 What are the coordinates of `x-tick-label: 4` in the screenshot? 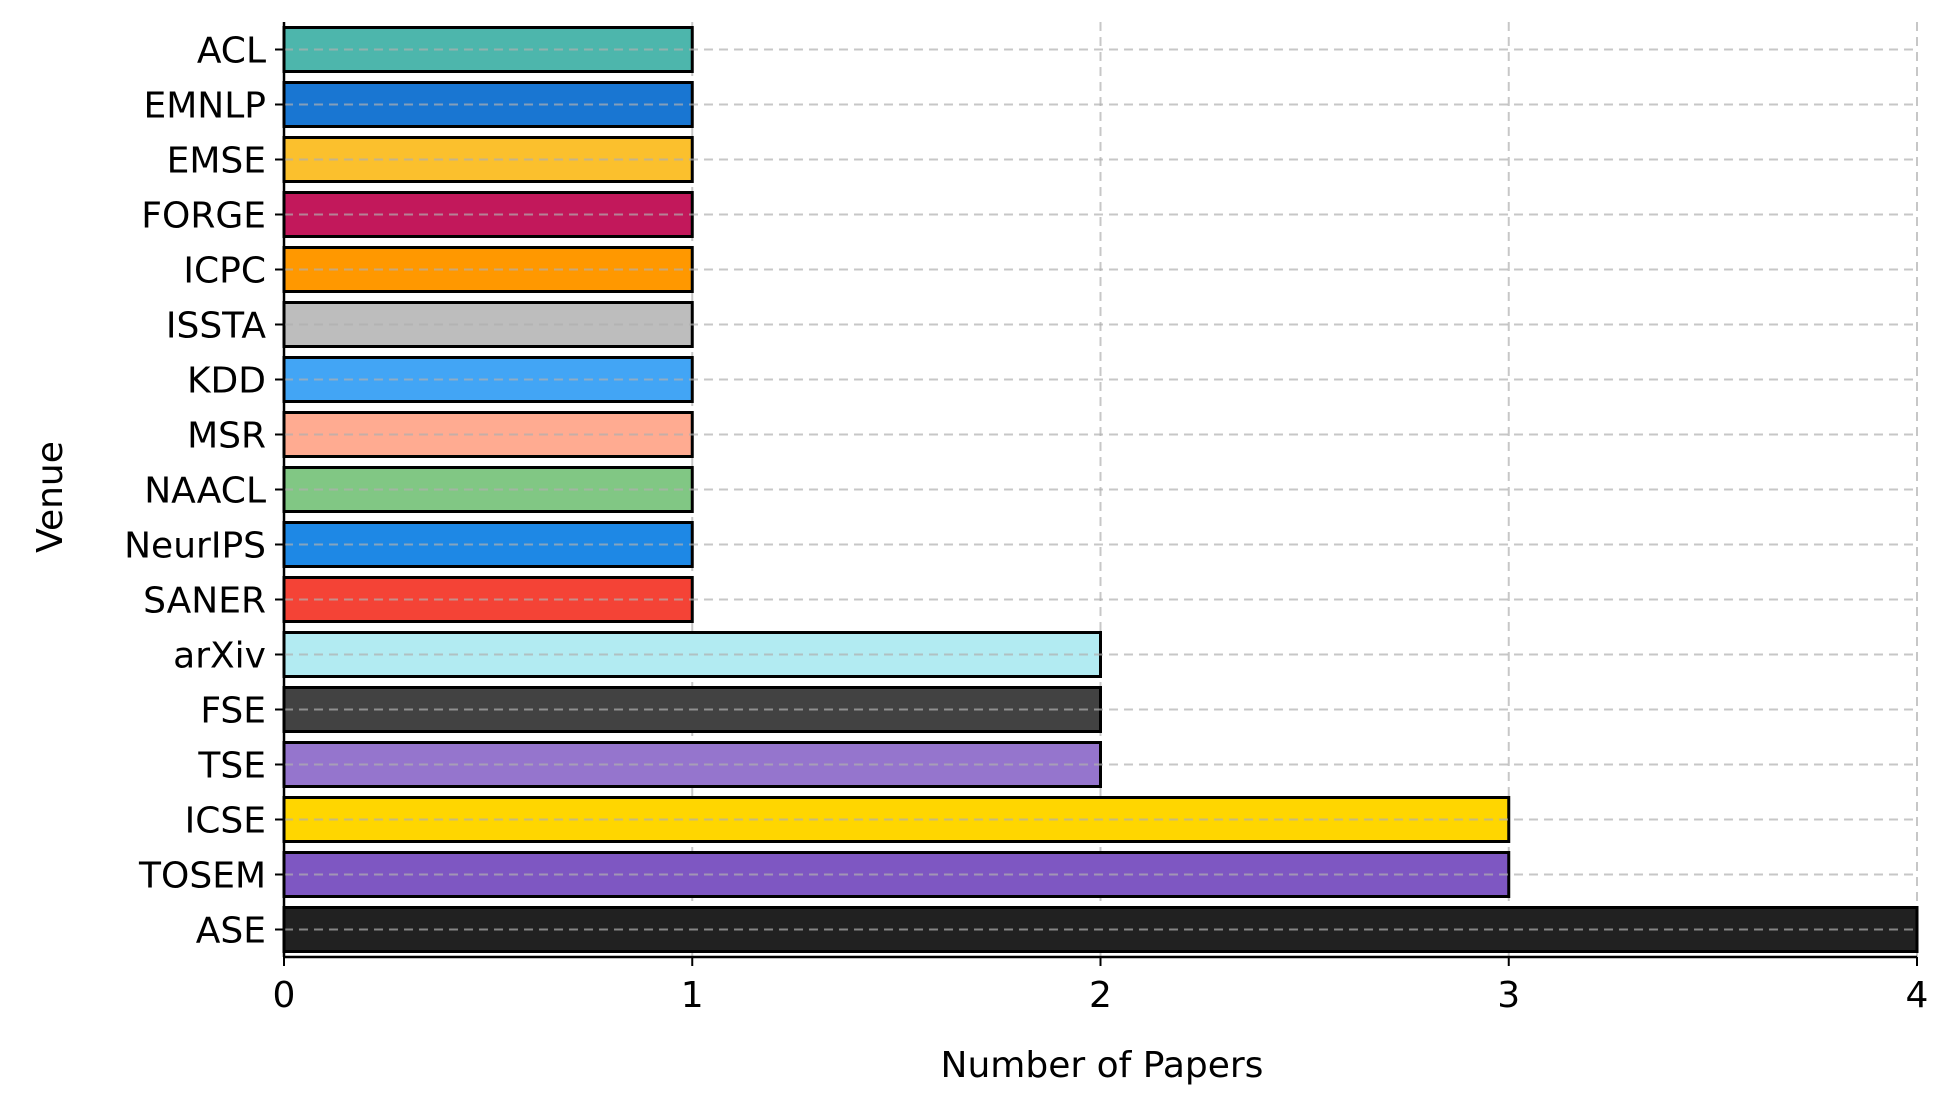 It's located at (1917, 995).